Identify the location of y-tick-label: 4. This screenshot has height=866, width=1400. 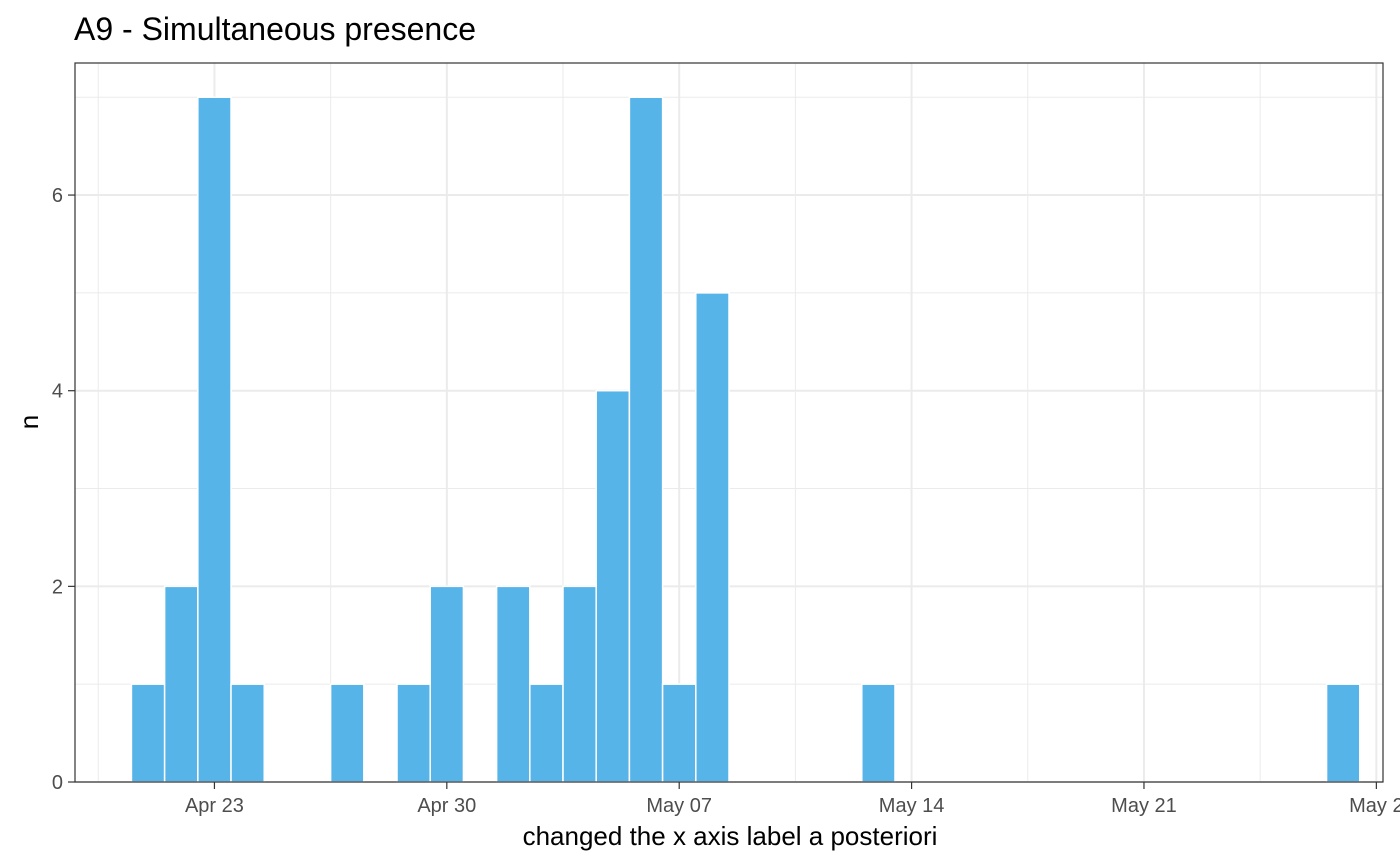
(57, 392).